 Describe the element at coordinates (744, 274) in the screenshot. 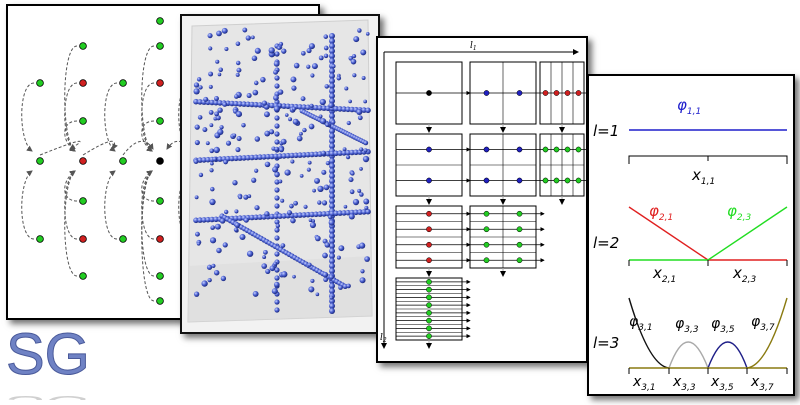

I see `x-2-3-label: x2,3` at that location.